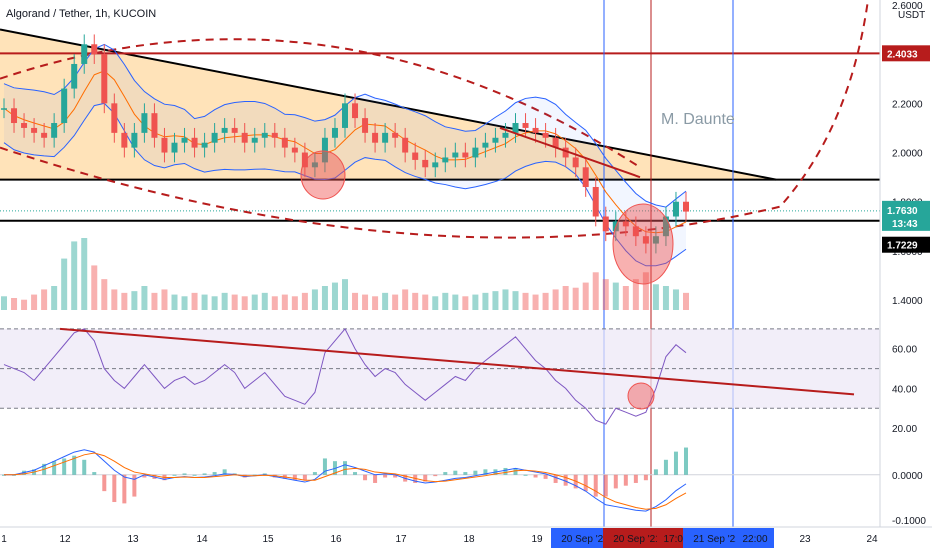 Image resolution: width=932 pixels, height=550 pixels. Describe the element at coordinates (907, 301) in the screenshot. I see `price-tick-label: 1.4000` at that location.